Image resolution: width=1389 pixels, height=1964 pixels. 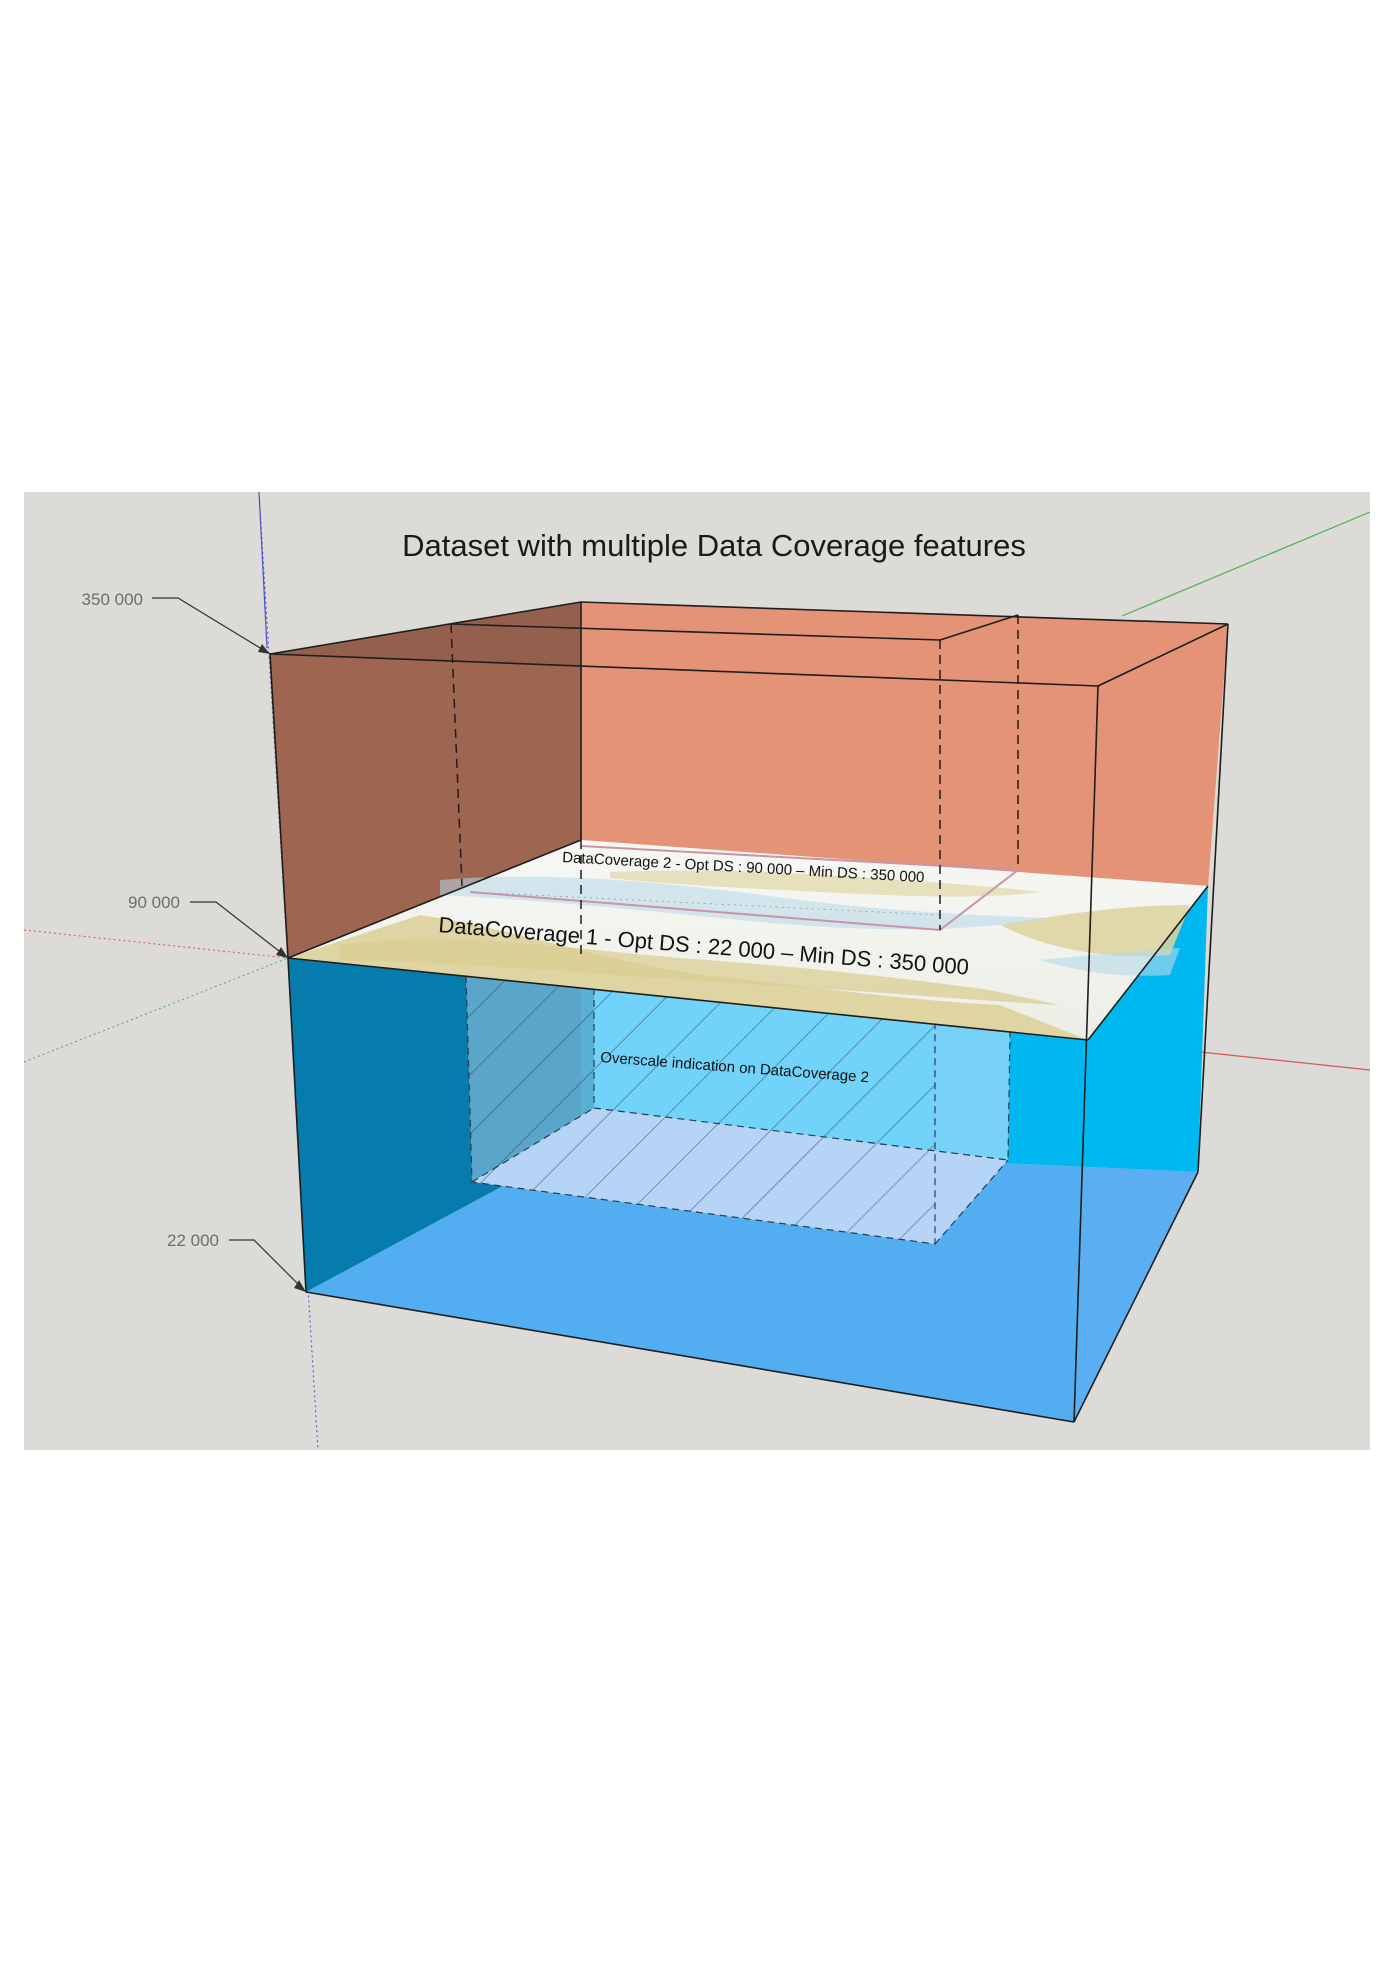 I want to click on chart-water-tint, so click(x=745, y=903).